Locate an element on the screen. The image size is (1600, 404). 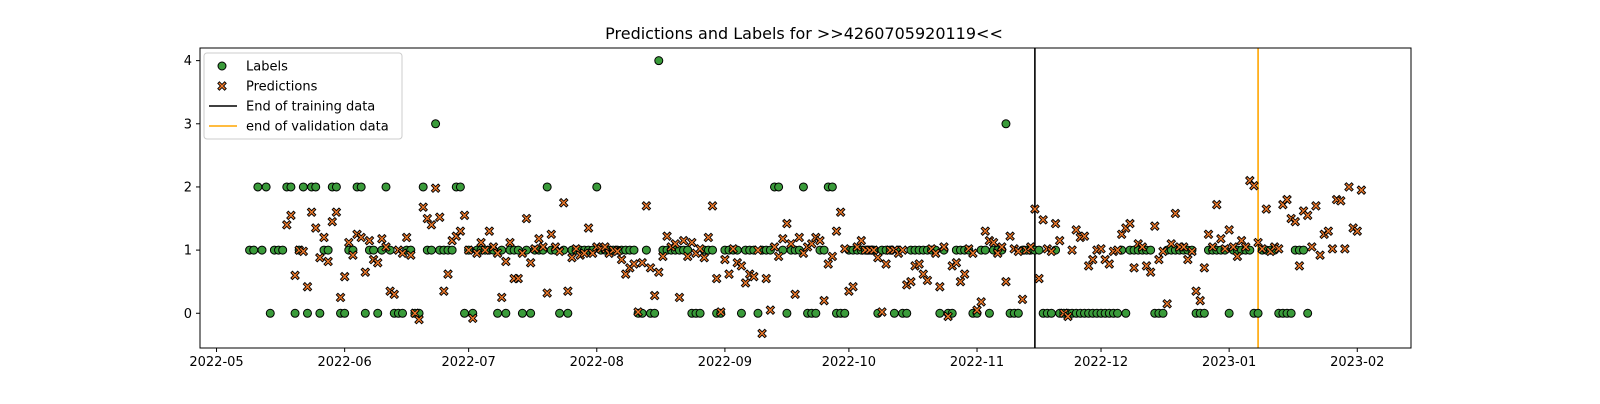
x-tick-label-1: 2022-06 is located at coordinates (344, 362).